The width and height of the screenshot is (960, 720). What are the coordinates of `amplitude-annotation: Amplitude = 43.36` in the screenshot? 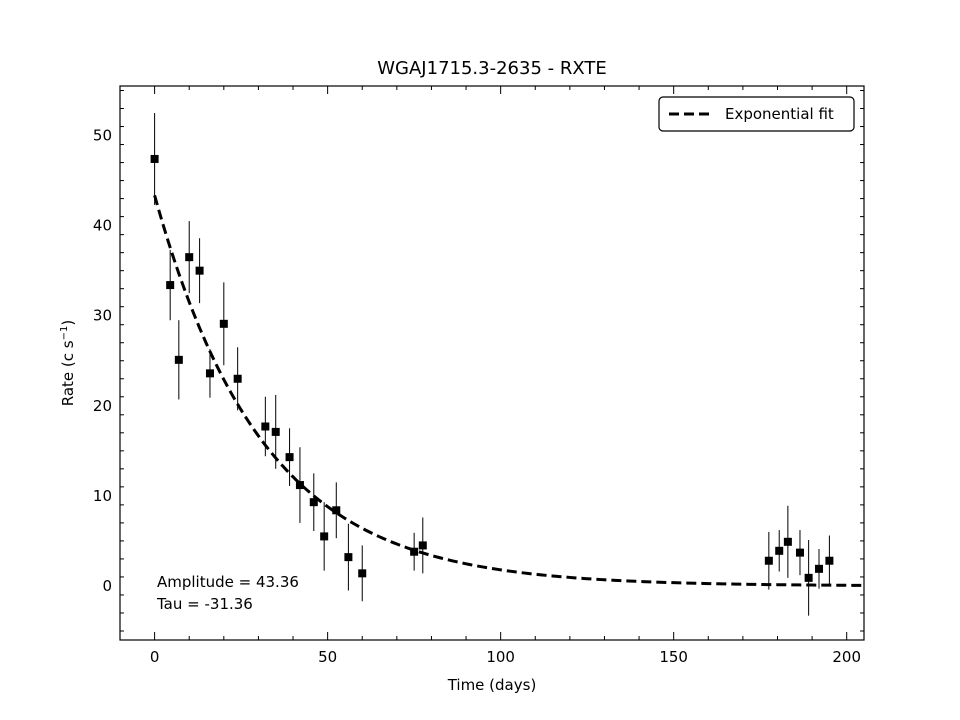 It's located at (228, 582).